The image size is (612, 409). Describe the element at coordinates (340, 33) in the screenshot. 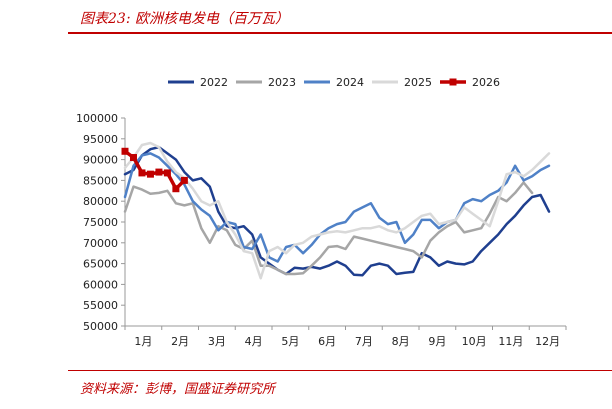

I see `title-rule` at that location.